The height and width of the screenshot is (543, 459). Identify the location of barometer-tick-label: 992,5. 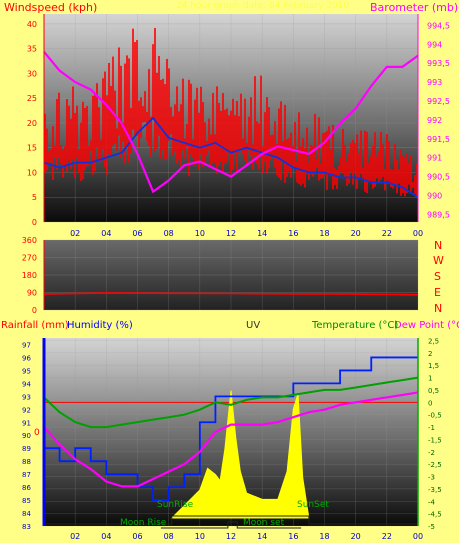
(438, 101).